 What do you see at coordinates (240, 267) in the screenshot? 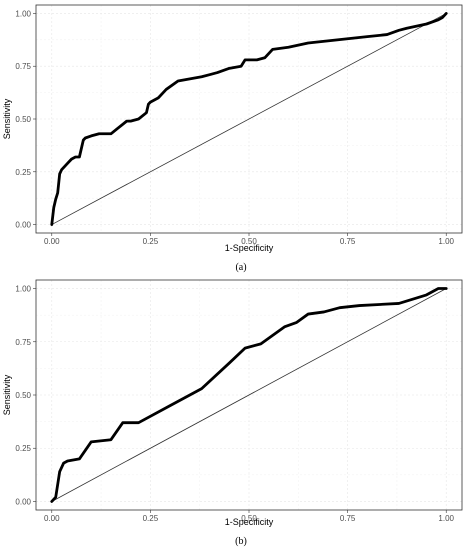
I see `figure-caption: (a)` at bounding box center [240, 267].